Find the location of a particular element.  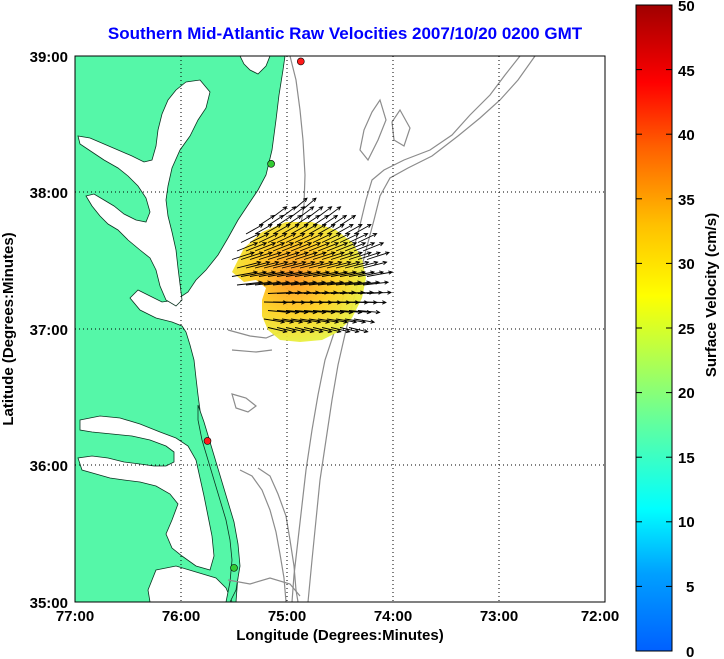

x-tick-label: 73:00 is located at coordinates (499, 616).